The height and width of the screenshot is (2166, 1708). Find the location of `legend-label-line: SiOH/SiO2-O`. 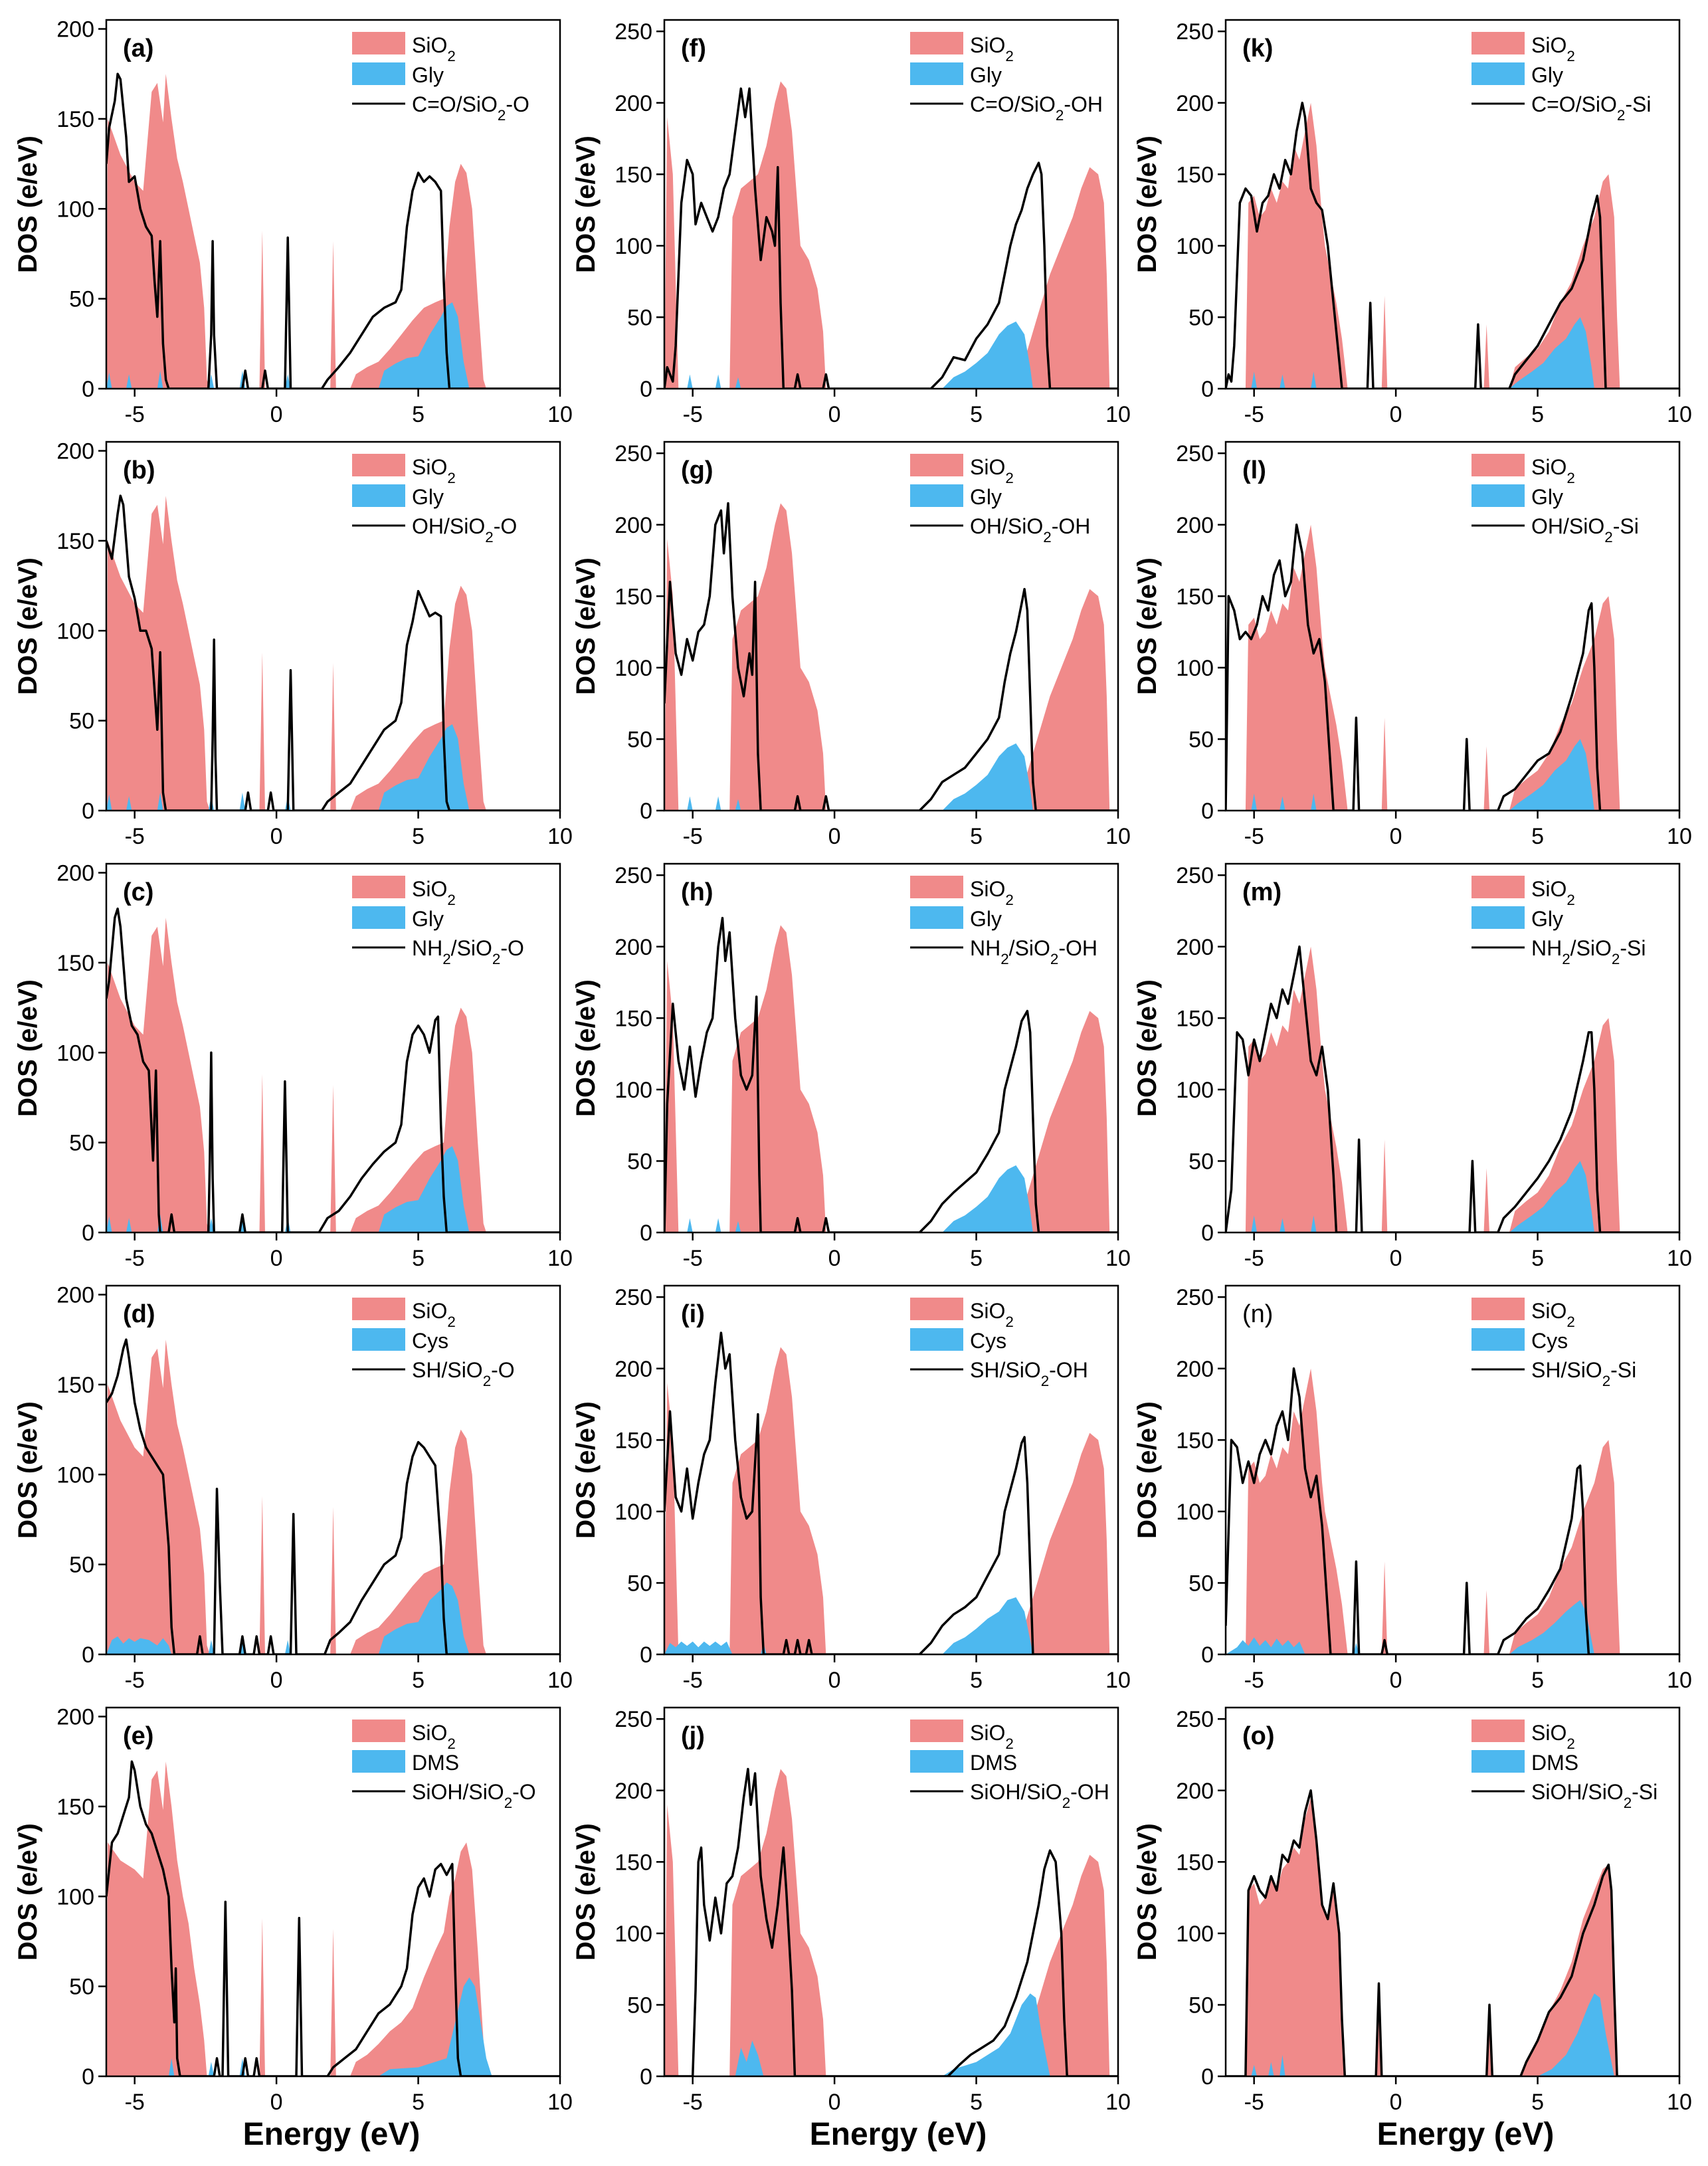

legend-label-line: SiOH/SiO2-O is located at coordinates (474, 1796).